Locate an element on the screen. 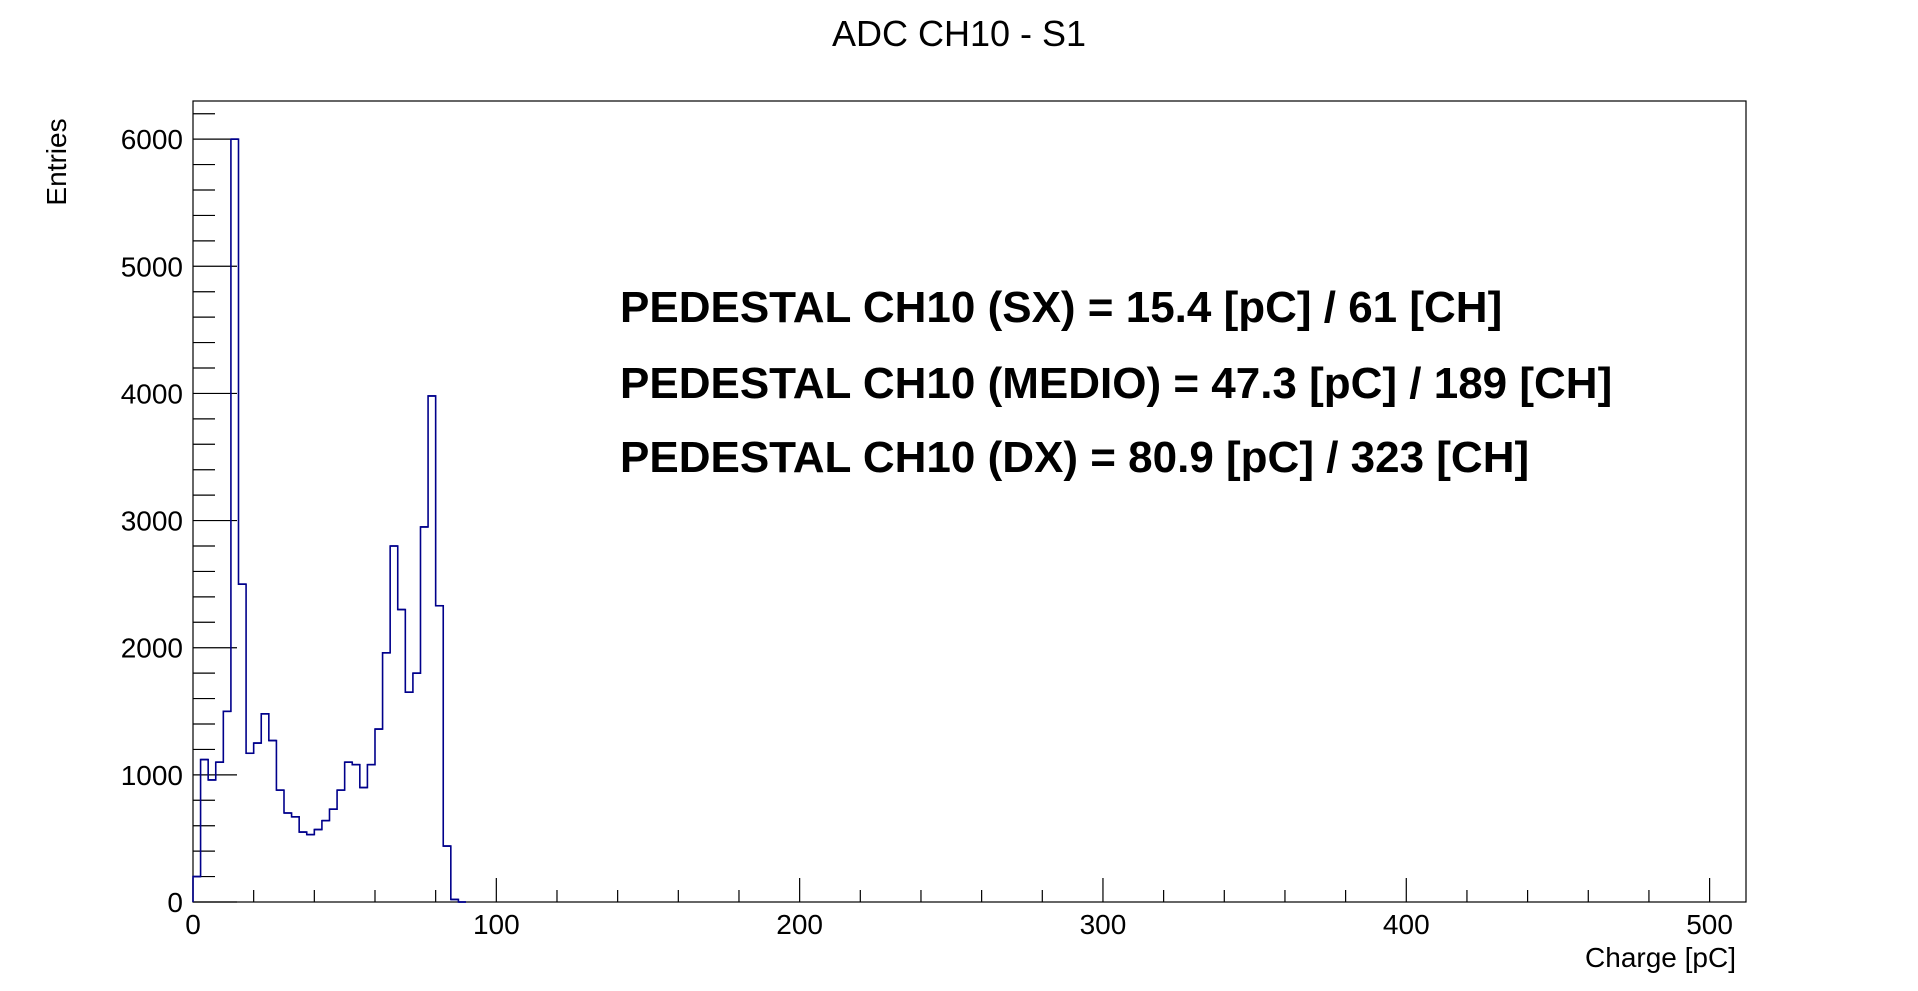  y-axis: 0 1000 2000 3000 4000 5000 6000 is located at coordinates (179, 515).